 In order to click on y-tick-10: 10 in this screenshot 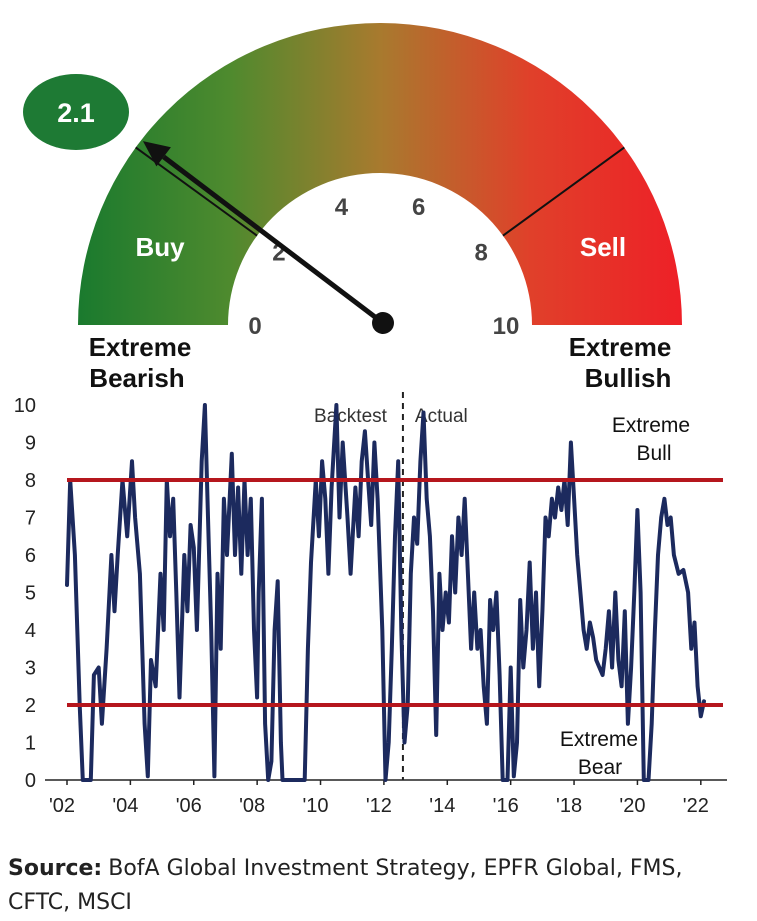, I will do `click(25, 406)`.